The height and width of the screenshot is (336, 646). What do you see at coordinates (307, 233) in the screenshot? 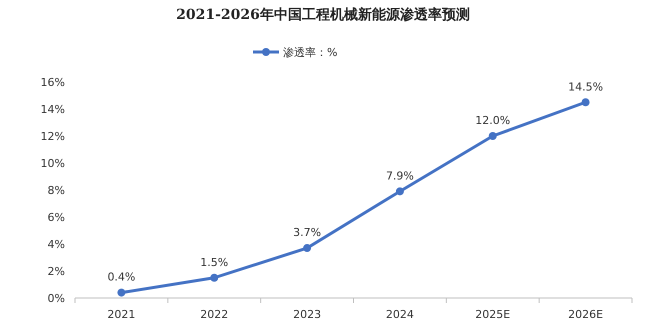
I see `data-label: 3.7%` at bounding box center [307, 233].